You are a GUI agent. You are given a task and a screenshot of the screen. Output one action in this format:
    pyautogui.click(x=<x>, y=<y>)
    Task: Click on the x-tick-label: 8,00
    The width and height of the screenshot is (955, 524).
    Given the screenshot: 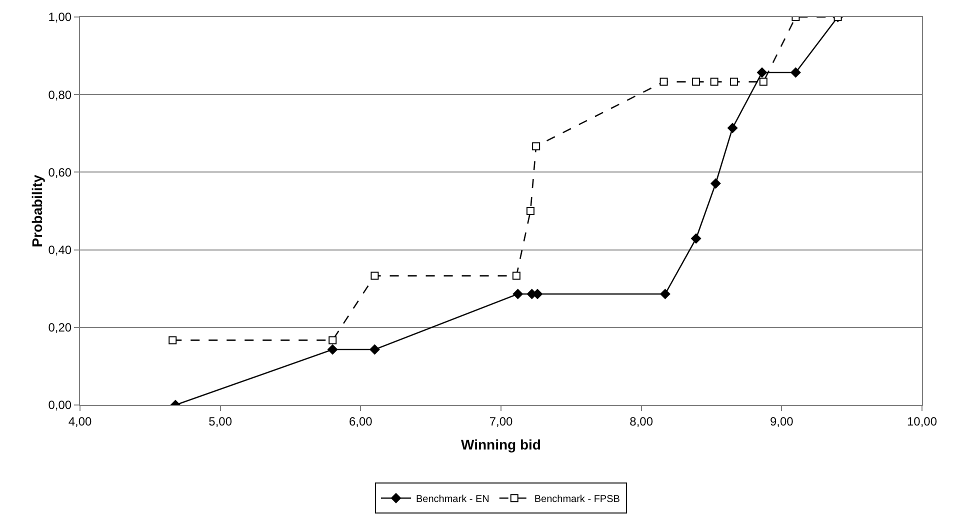 What is the action you would take?
    pyautogui.click(x=642, y=421)
    